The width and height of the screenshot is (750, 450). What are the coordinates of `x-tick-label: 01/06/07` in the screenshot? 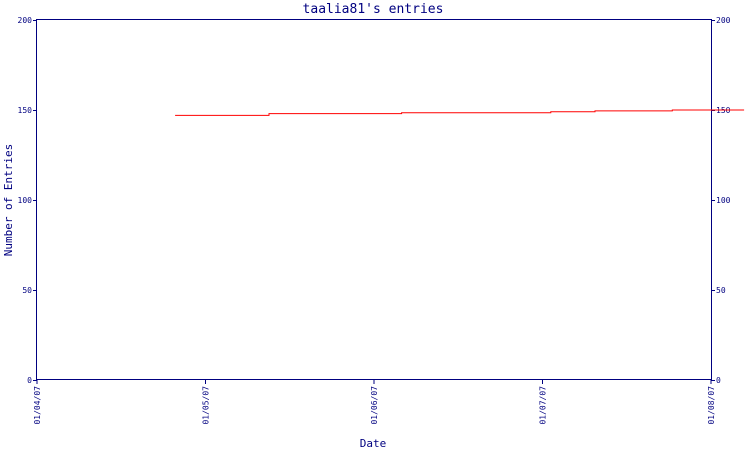 It's located at (374, 405).